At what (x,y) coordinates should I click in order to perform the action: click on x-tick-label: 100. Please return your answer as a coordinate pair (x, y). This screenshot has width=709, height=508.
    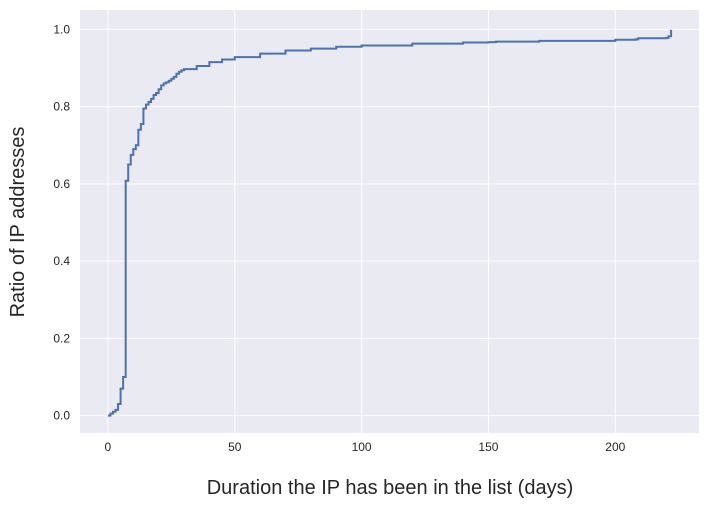
    Looking at the image, I should click on (362, 447).